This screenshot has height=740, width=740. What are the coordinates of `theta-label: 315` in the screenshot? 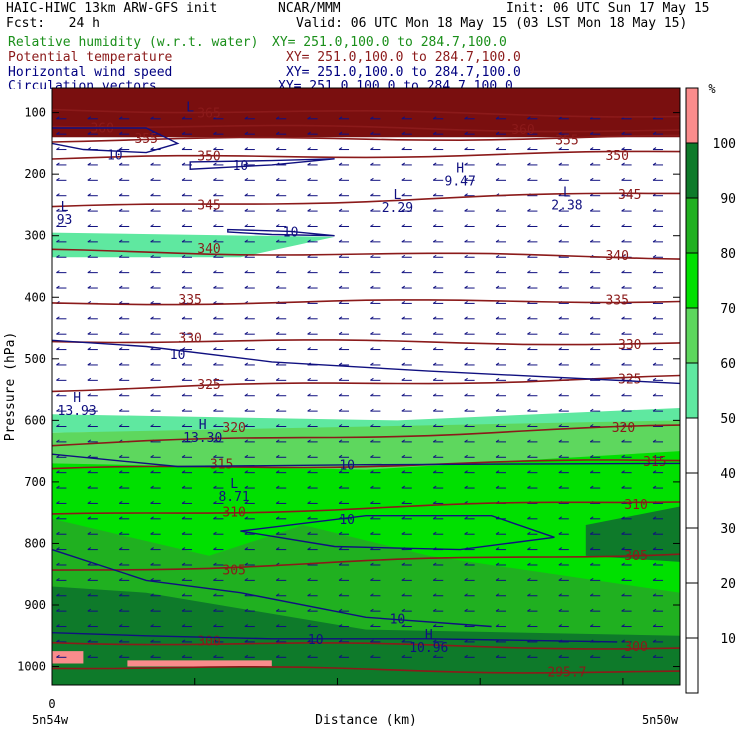 It's located at (221, 464).